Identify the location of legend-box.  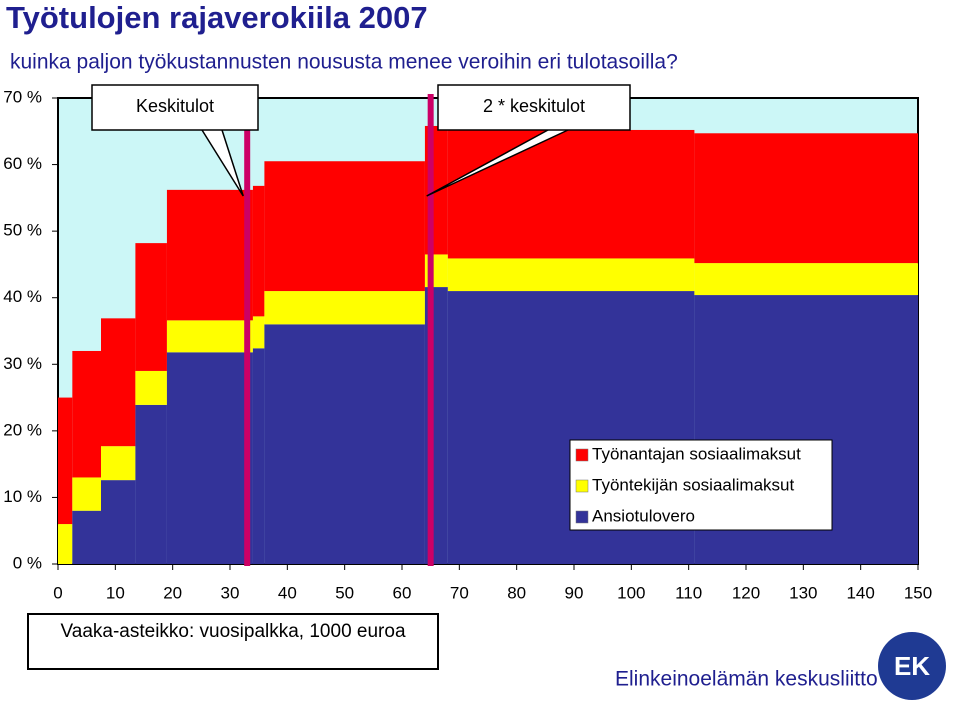
(701, 485).